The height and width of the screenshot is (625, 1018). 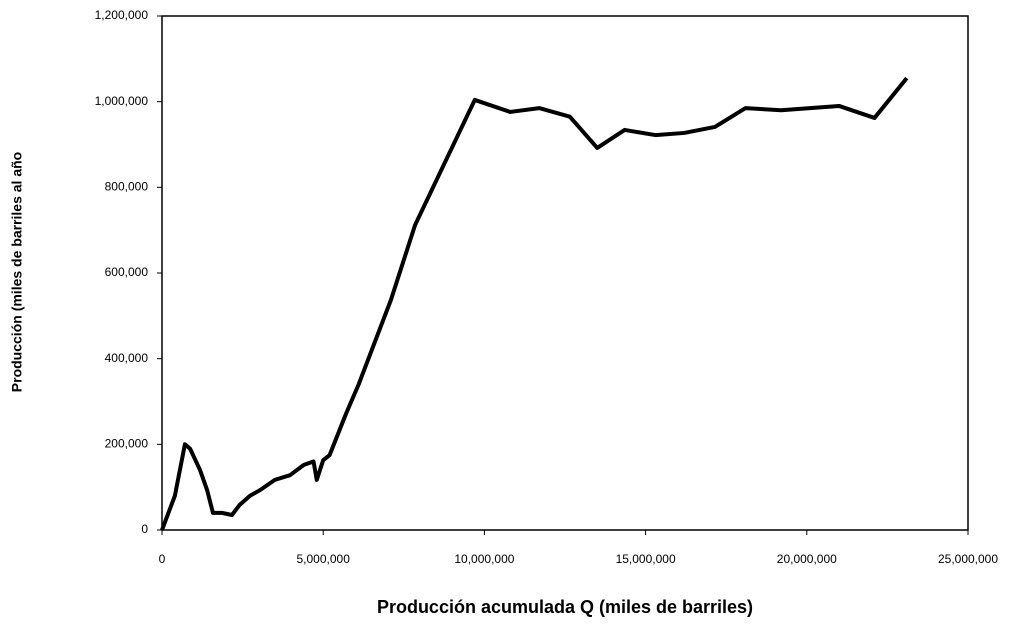 What do you see at coordinates (968, 559) in the screenshot?
I see `x-tick-label: 25,000,000` at bounding box center [968, 559].